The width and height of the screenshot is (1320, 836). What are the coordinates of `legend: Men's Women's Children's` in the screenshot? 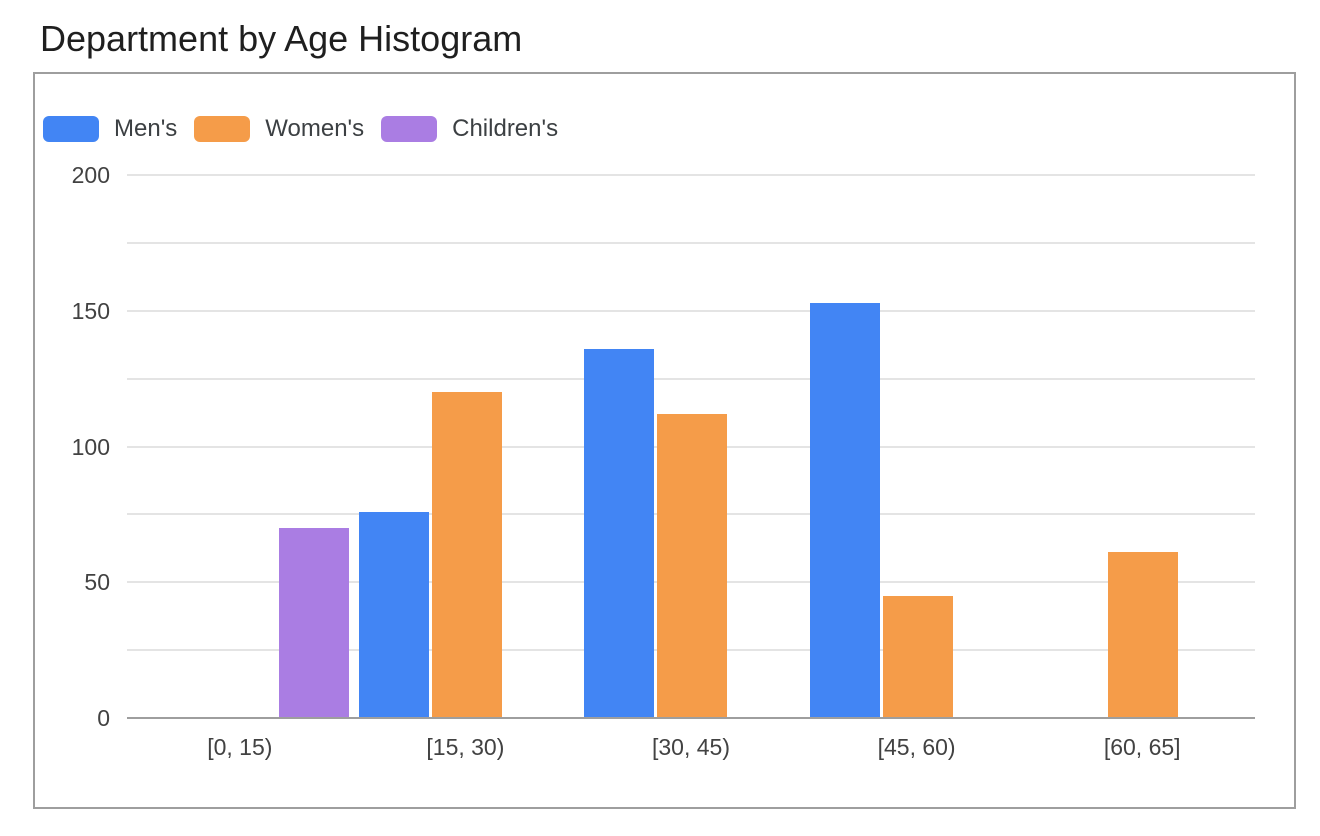 It's located at (300, 129).